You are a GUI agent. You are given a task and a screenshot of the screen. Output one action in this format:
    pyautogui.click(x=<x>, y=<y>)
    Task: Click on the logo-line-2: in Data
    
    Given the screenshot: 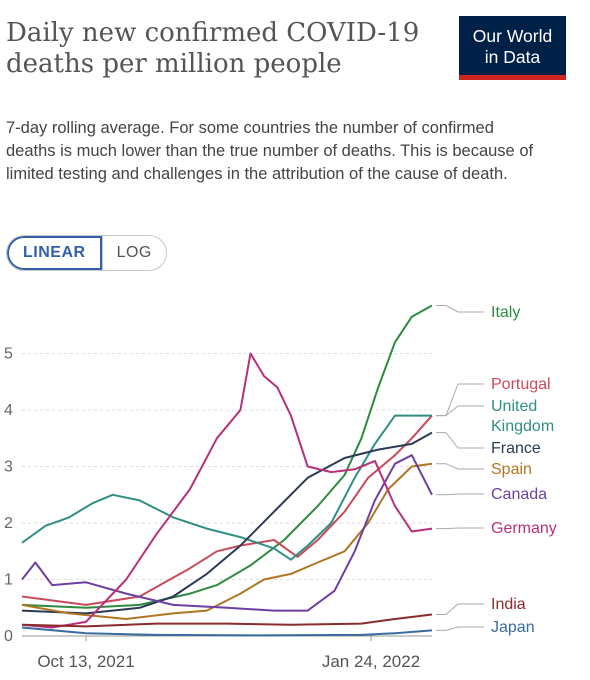 What is the action you would take?
    pyautogui.click(x=512, y=57)
    